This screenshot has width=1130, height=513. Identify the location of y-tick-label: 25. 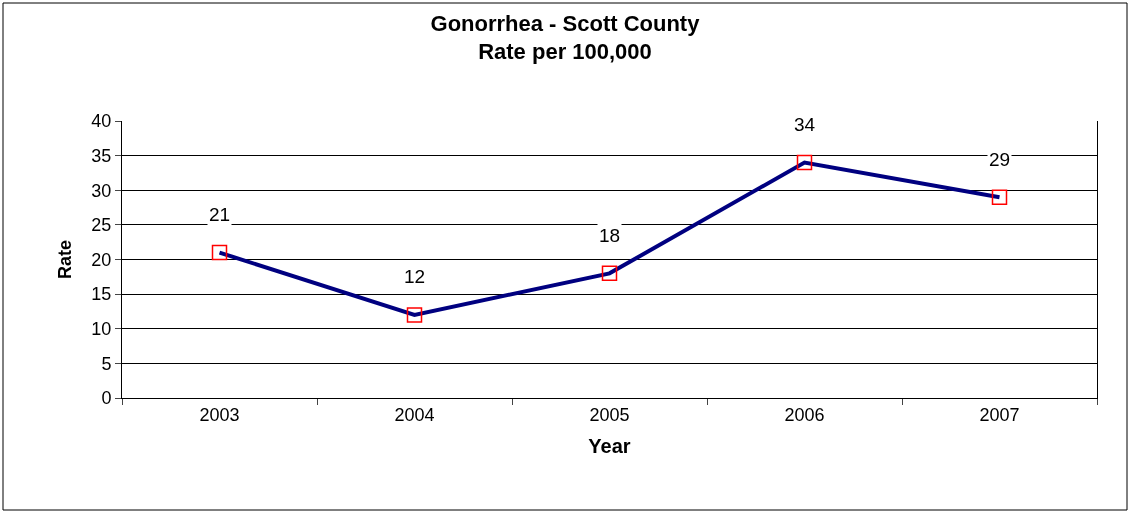
(101, 225).